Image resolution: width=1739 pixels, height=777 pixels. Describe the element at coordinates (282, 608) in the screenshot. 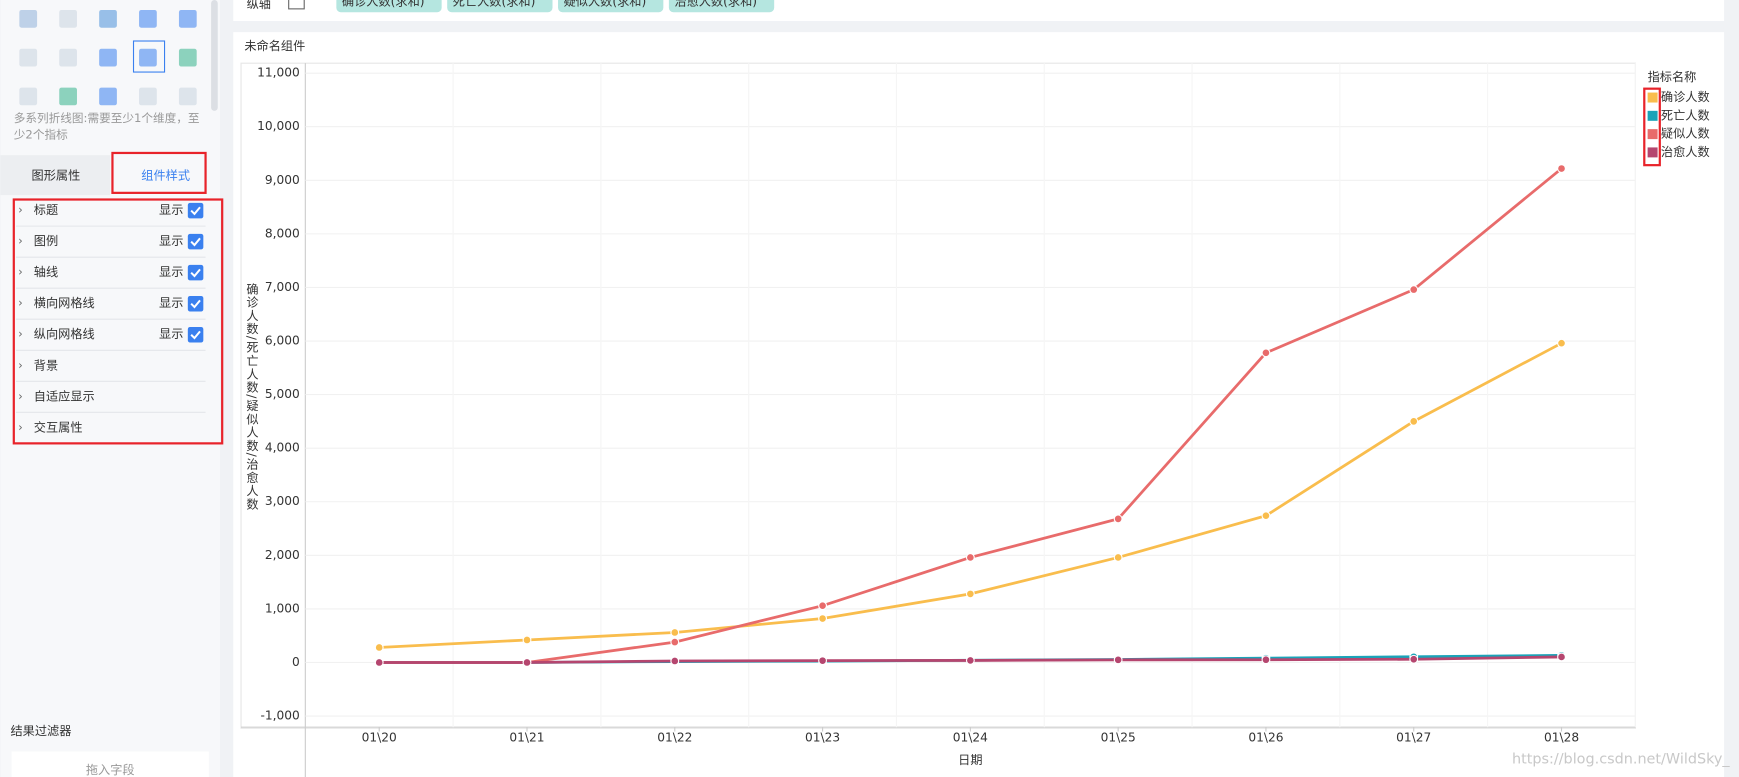

I see `y-tick-label: 1,000` at that location.